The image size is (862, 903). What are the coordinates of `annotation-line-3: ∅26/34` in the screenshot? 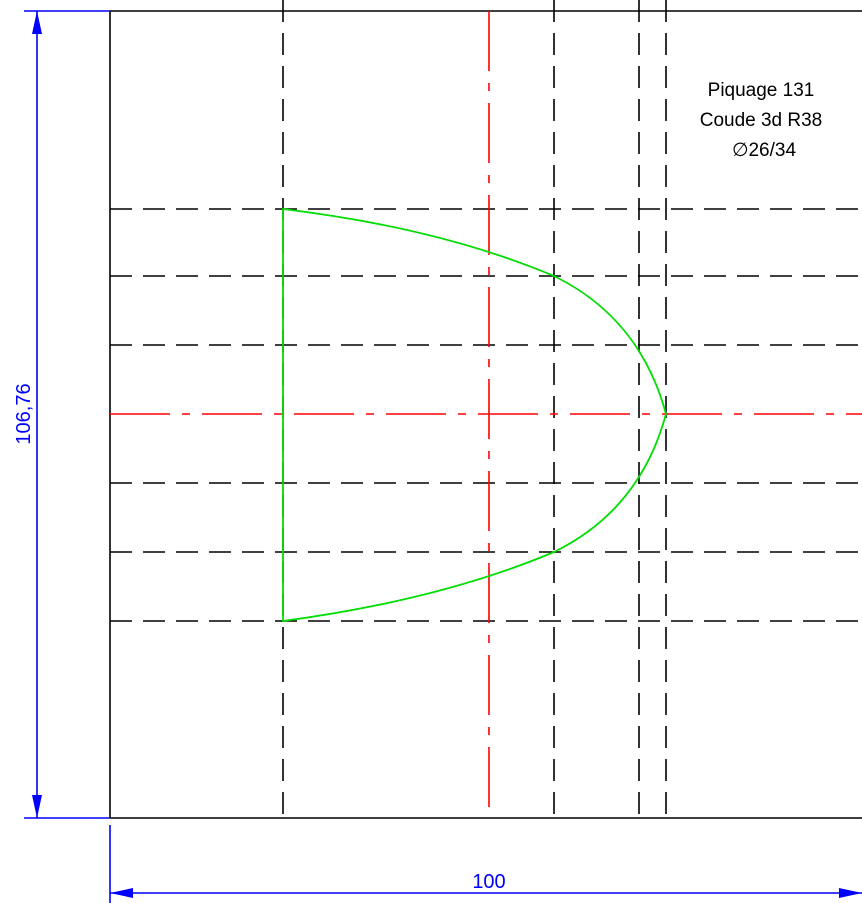 It's located at (764, 150).